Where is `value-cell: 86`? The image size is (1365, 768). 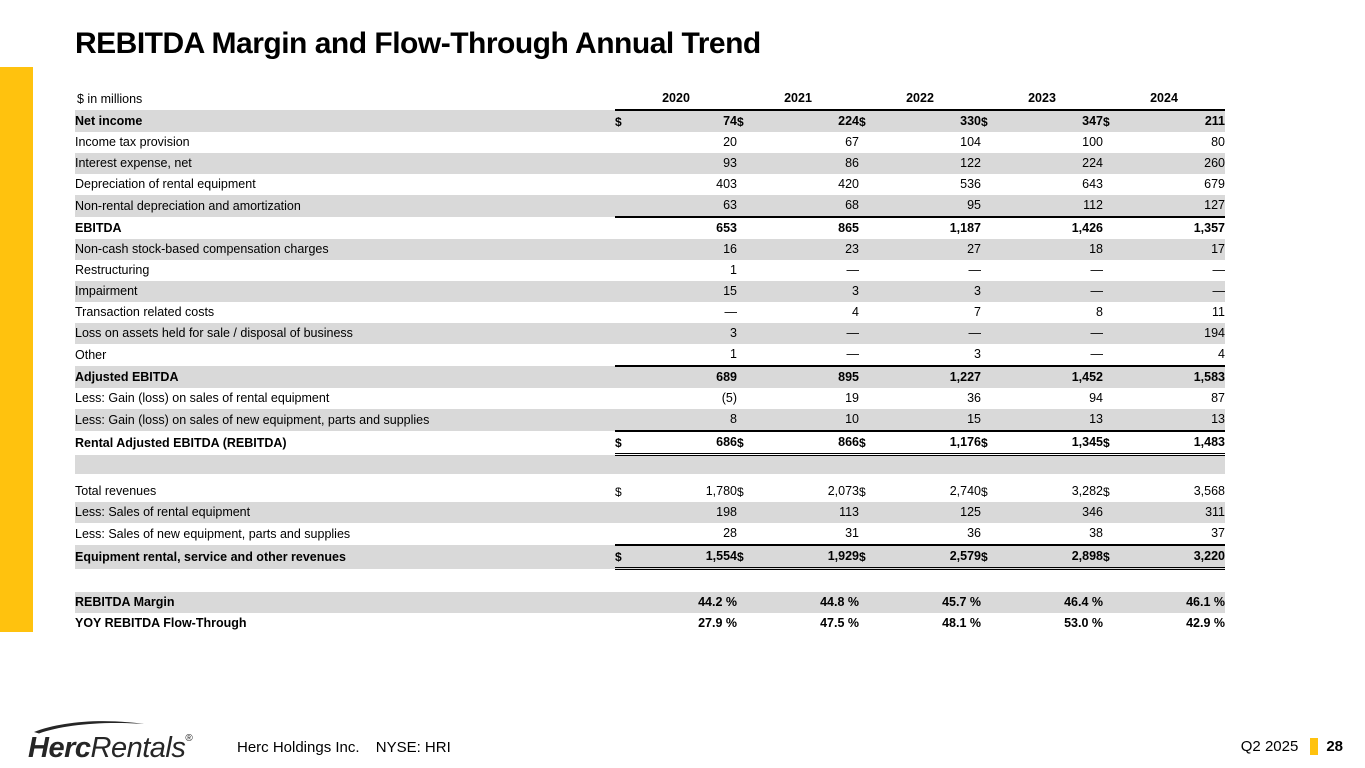 value-cell: 86 is located at coordinates (811, 163).